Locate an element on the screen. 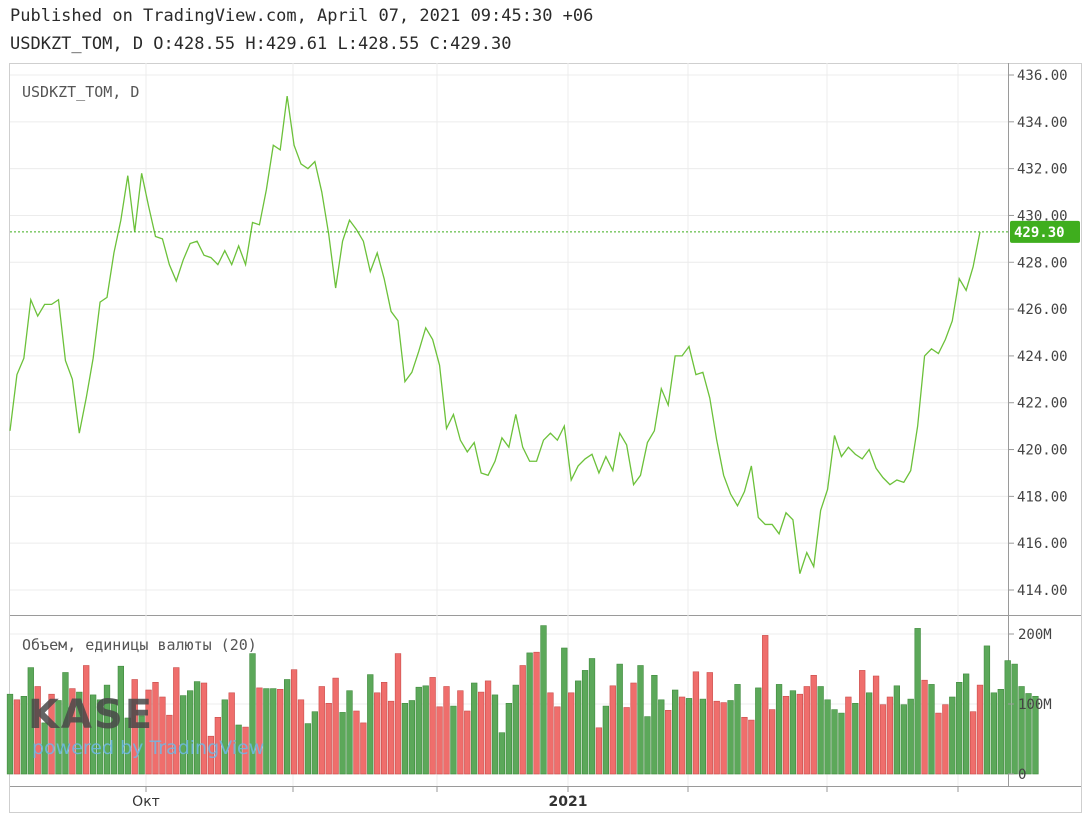  kase-logo-text: KASE is located at coordinates (91, 715).